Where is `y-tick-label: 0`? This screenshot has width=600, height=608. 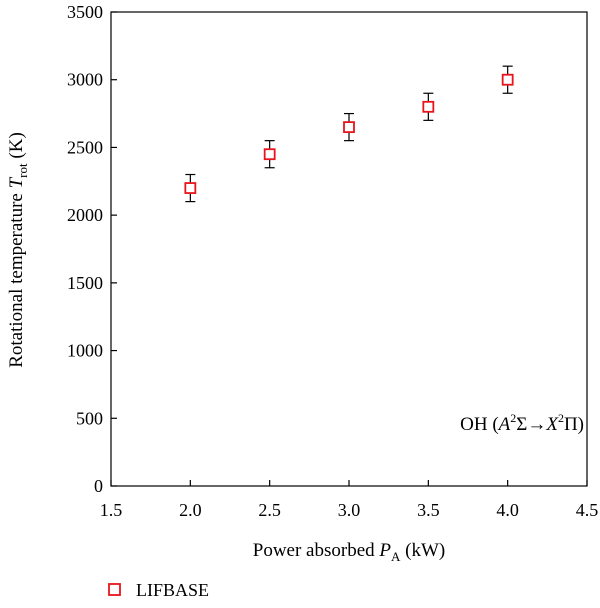
y-tick-label: 0 is located at coordinates (98, 486).